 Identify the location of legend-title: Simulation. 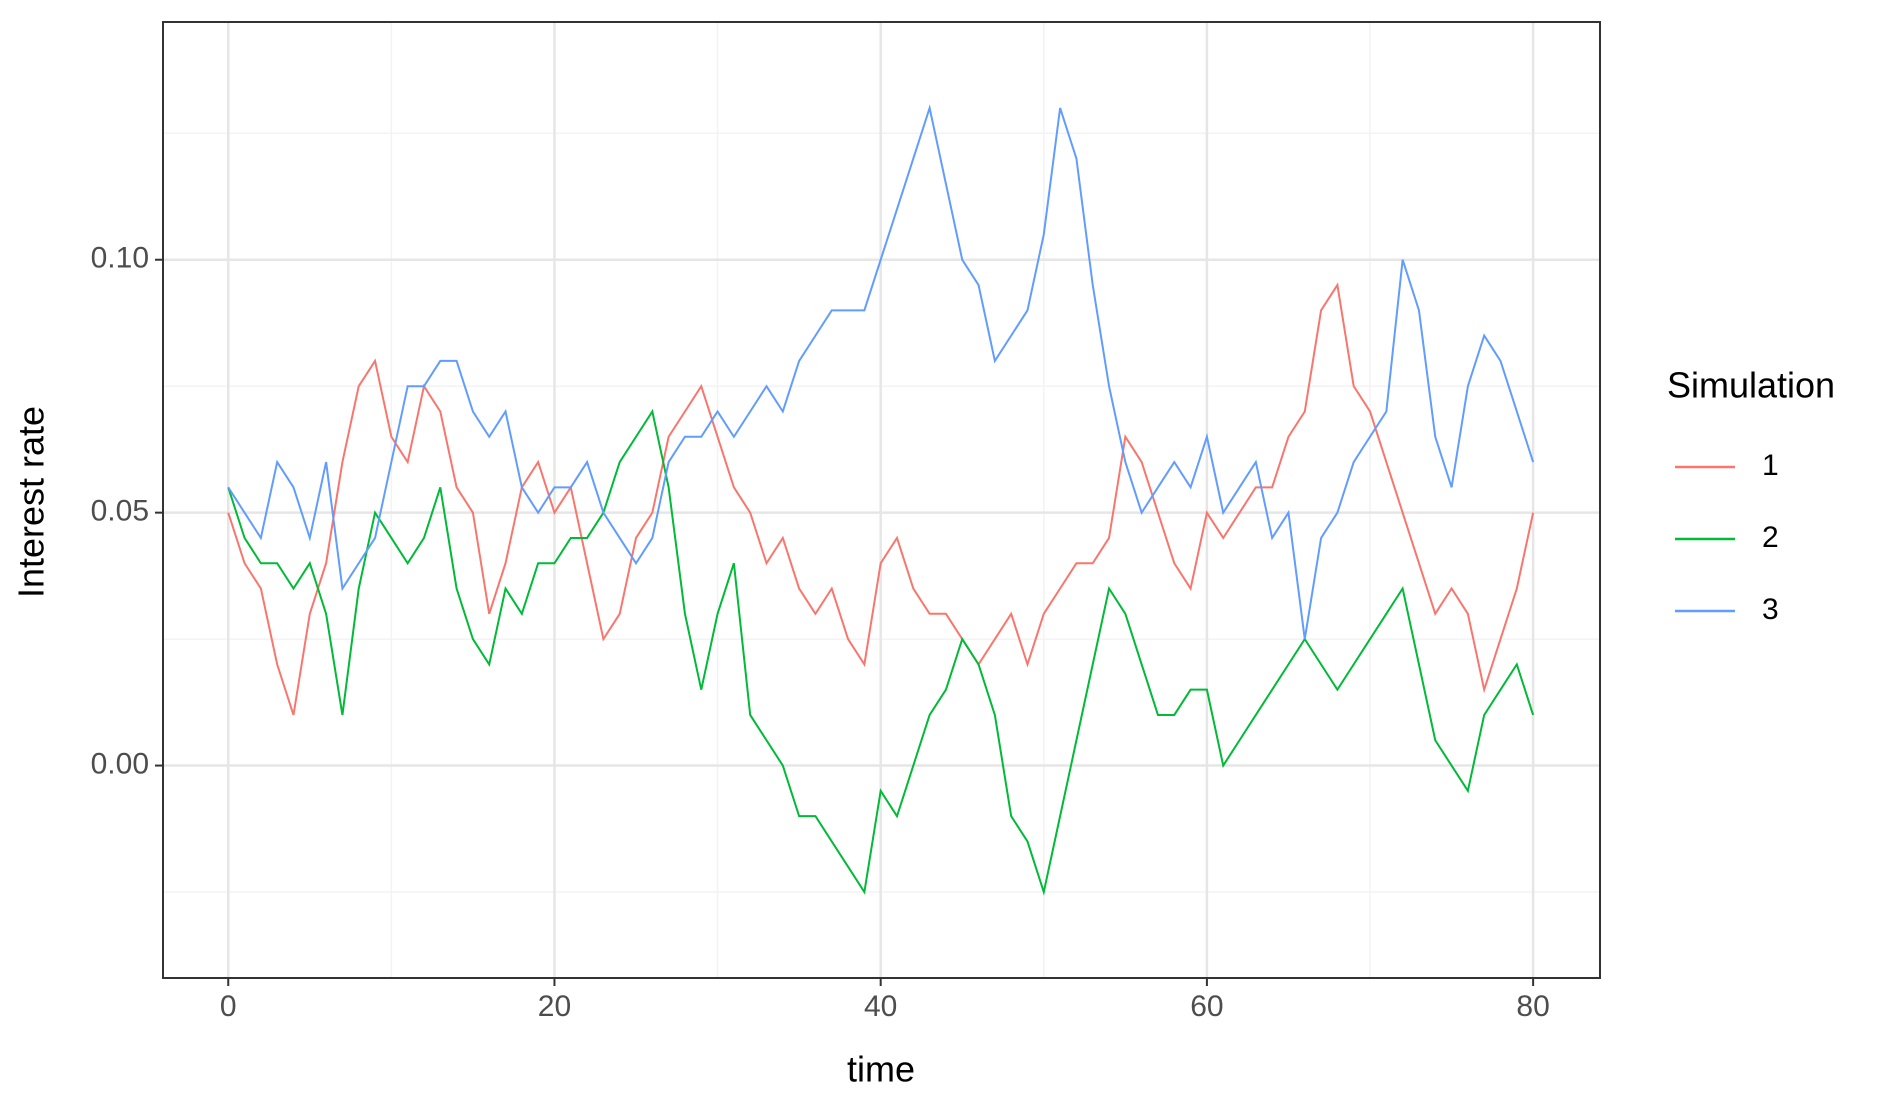
(1751, 385).